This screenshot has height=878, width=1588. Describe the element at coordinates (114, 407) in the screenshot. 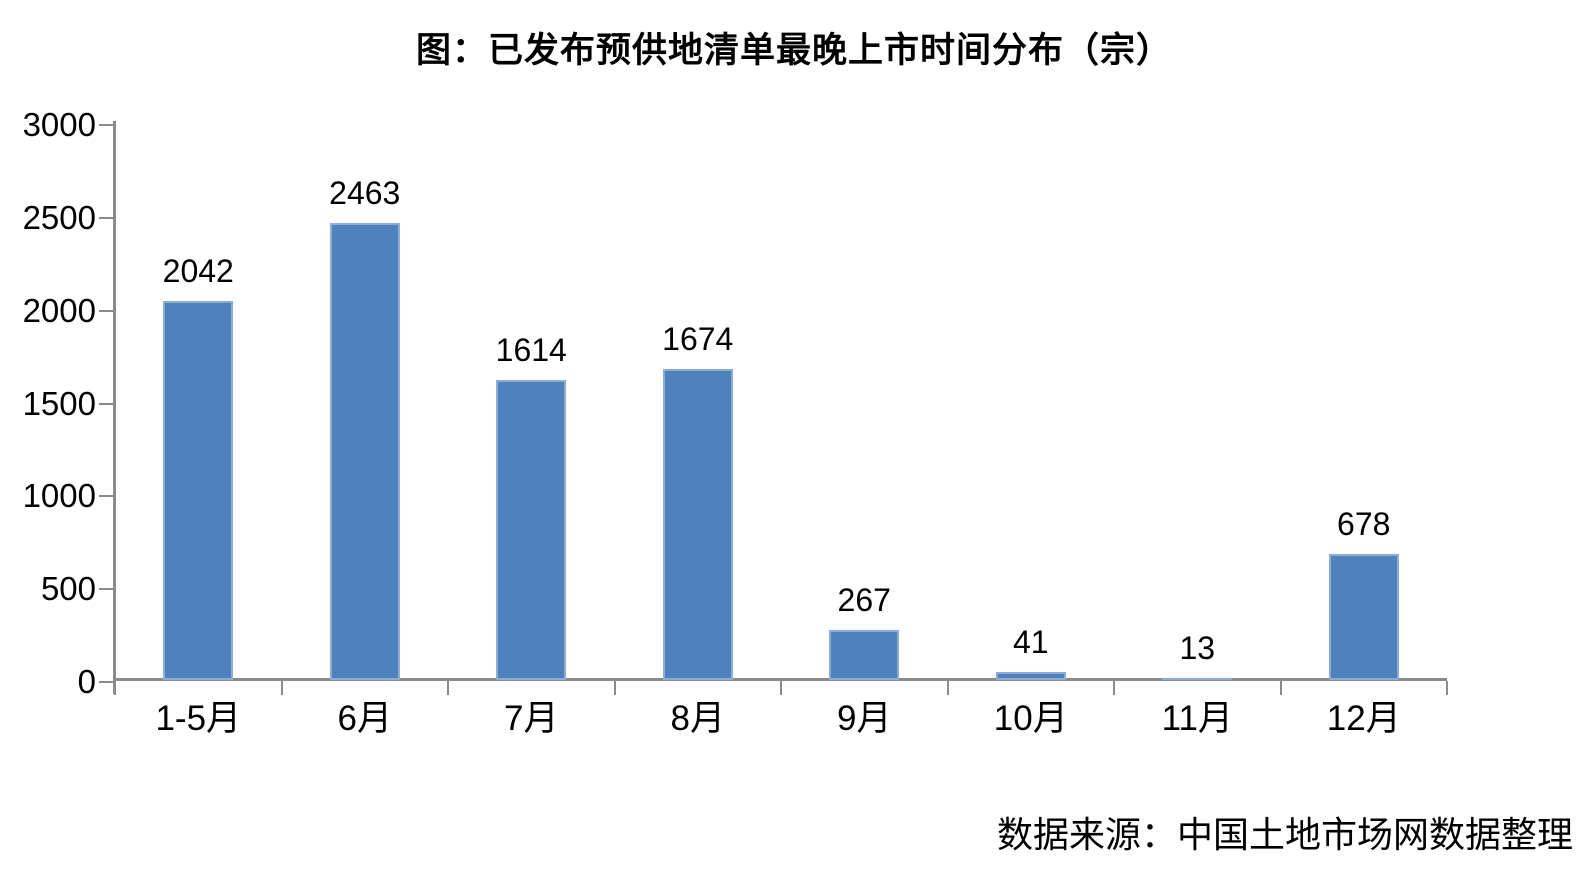

I see `y-axis-line` at that location.